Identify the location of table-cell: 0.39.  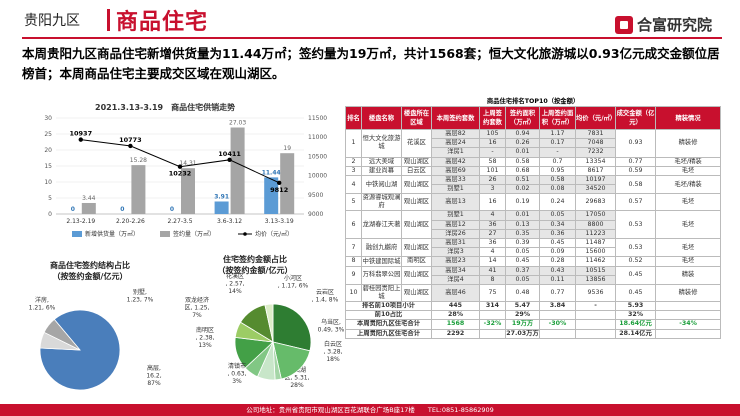
(522, 243).